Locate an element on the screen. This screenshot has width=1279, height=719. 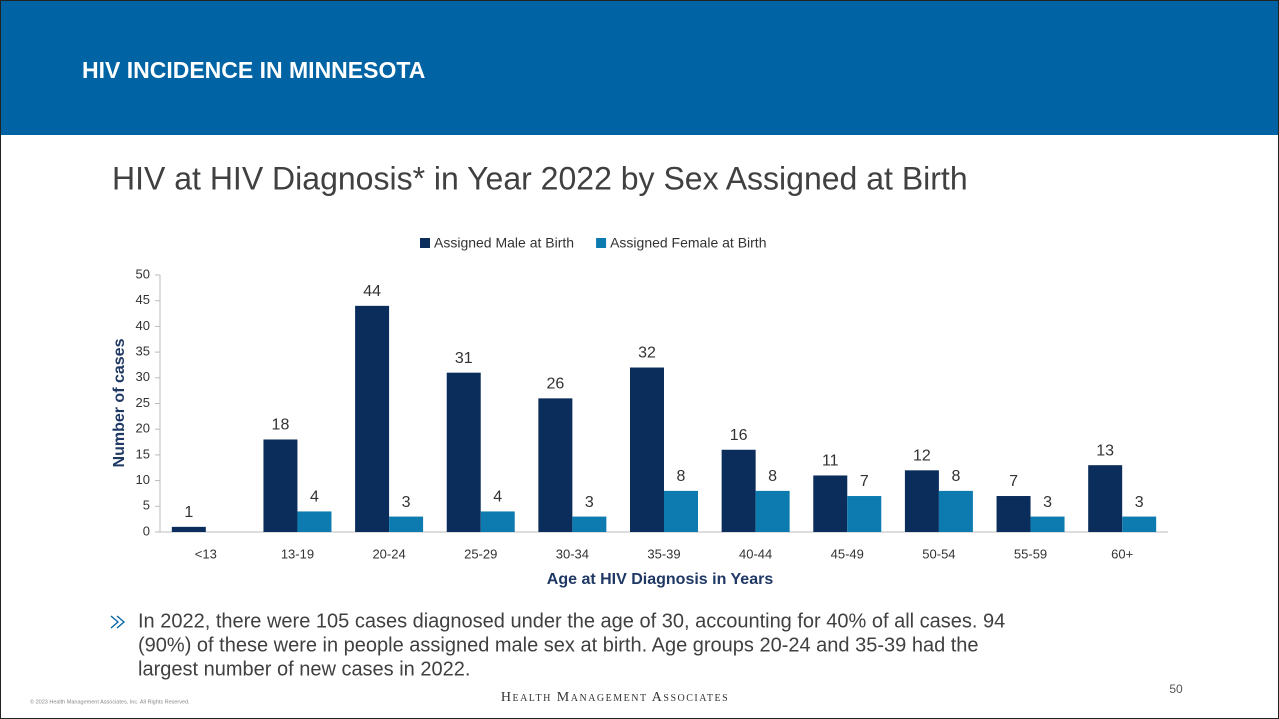
data-label: 32 is located at coordinates (647, 353).